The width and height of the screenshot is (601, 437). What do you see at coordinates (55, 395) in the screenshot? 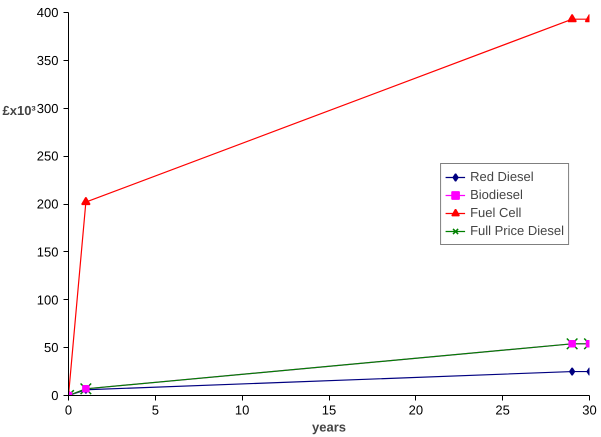
I see `y-tick-label: 0` at bounding box center [55, 395].